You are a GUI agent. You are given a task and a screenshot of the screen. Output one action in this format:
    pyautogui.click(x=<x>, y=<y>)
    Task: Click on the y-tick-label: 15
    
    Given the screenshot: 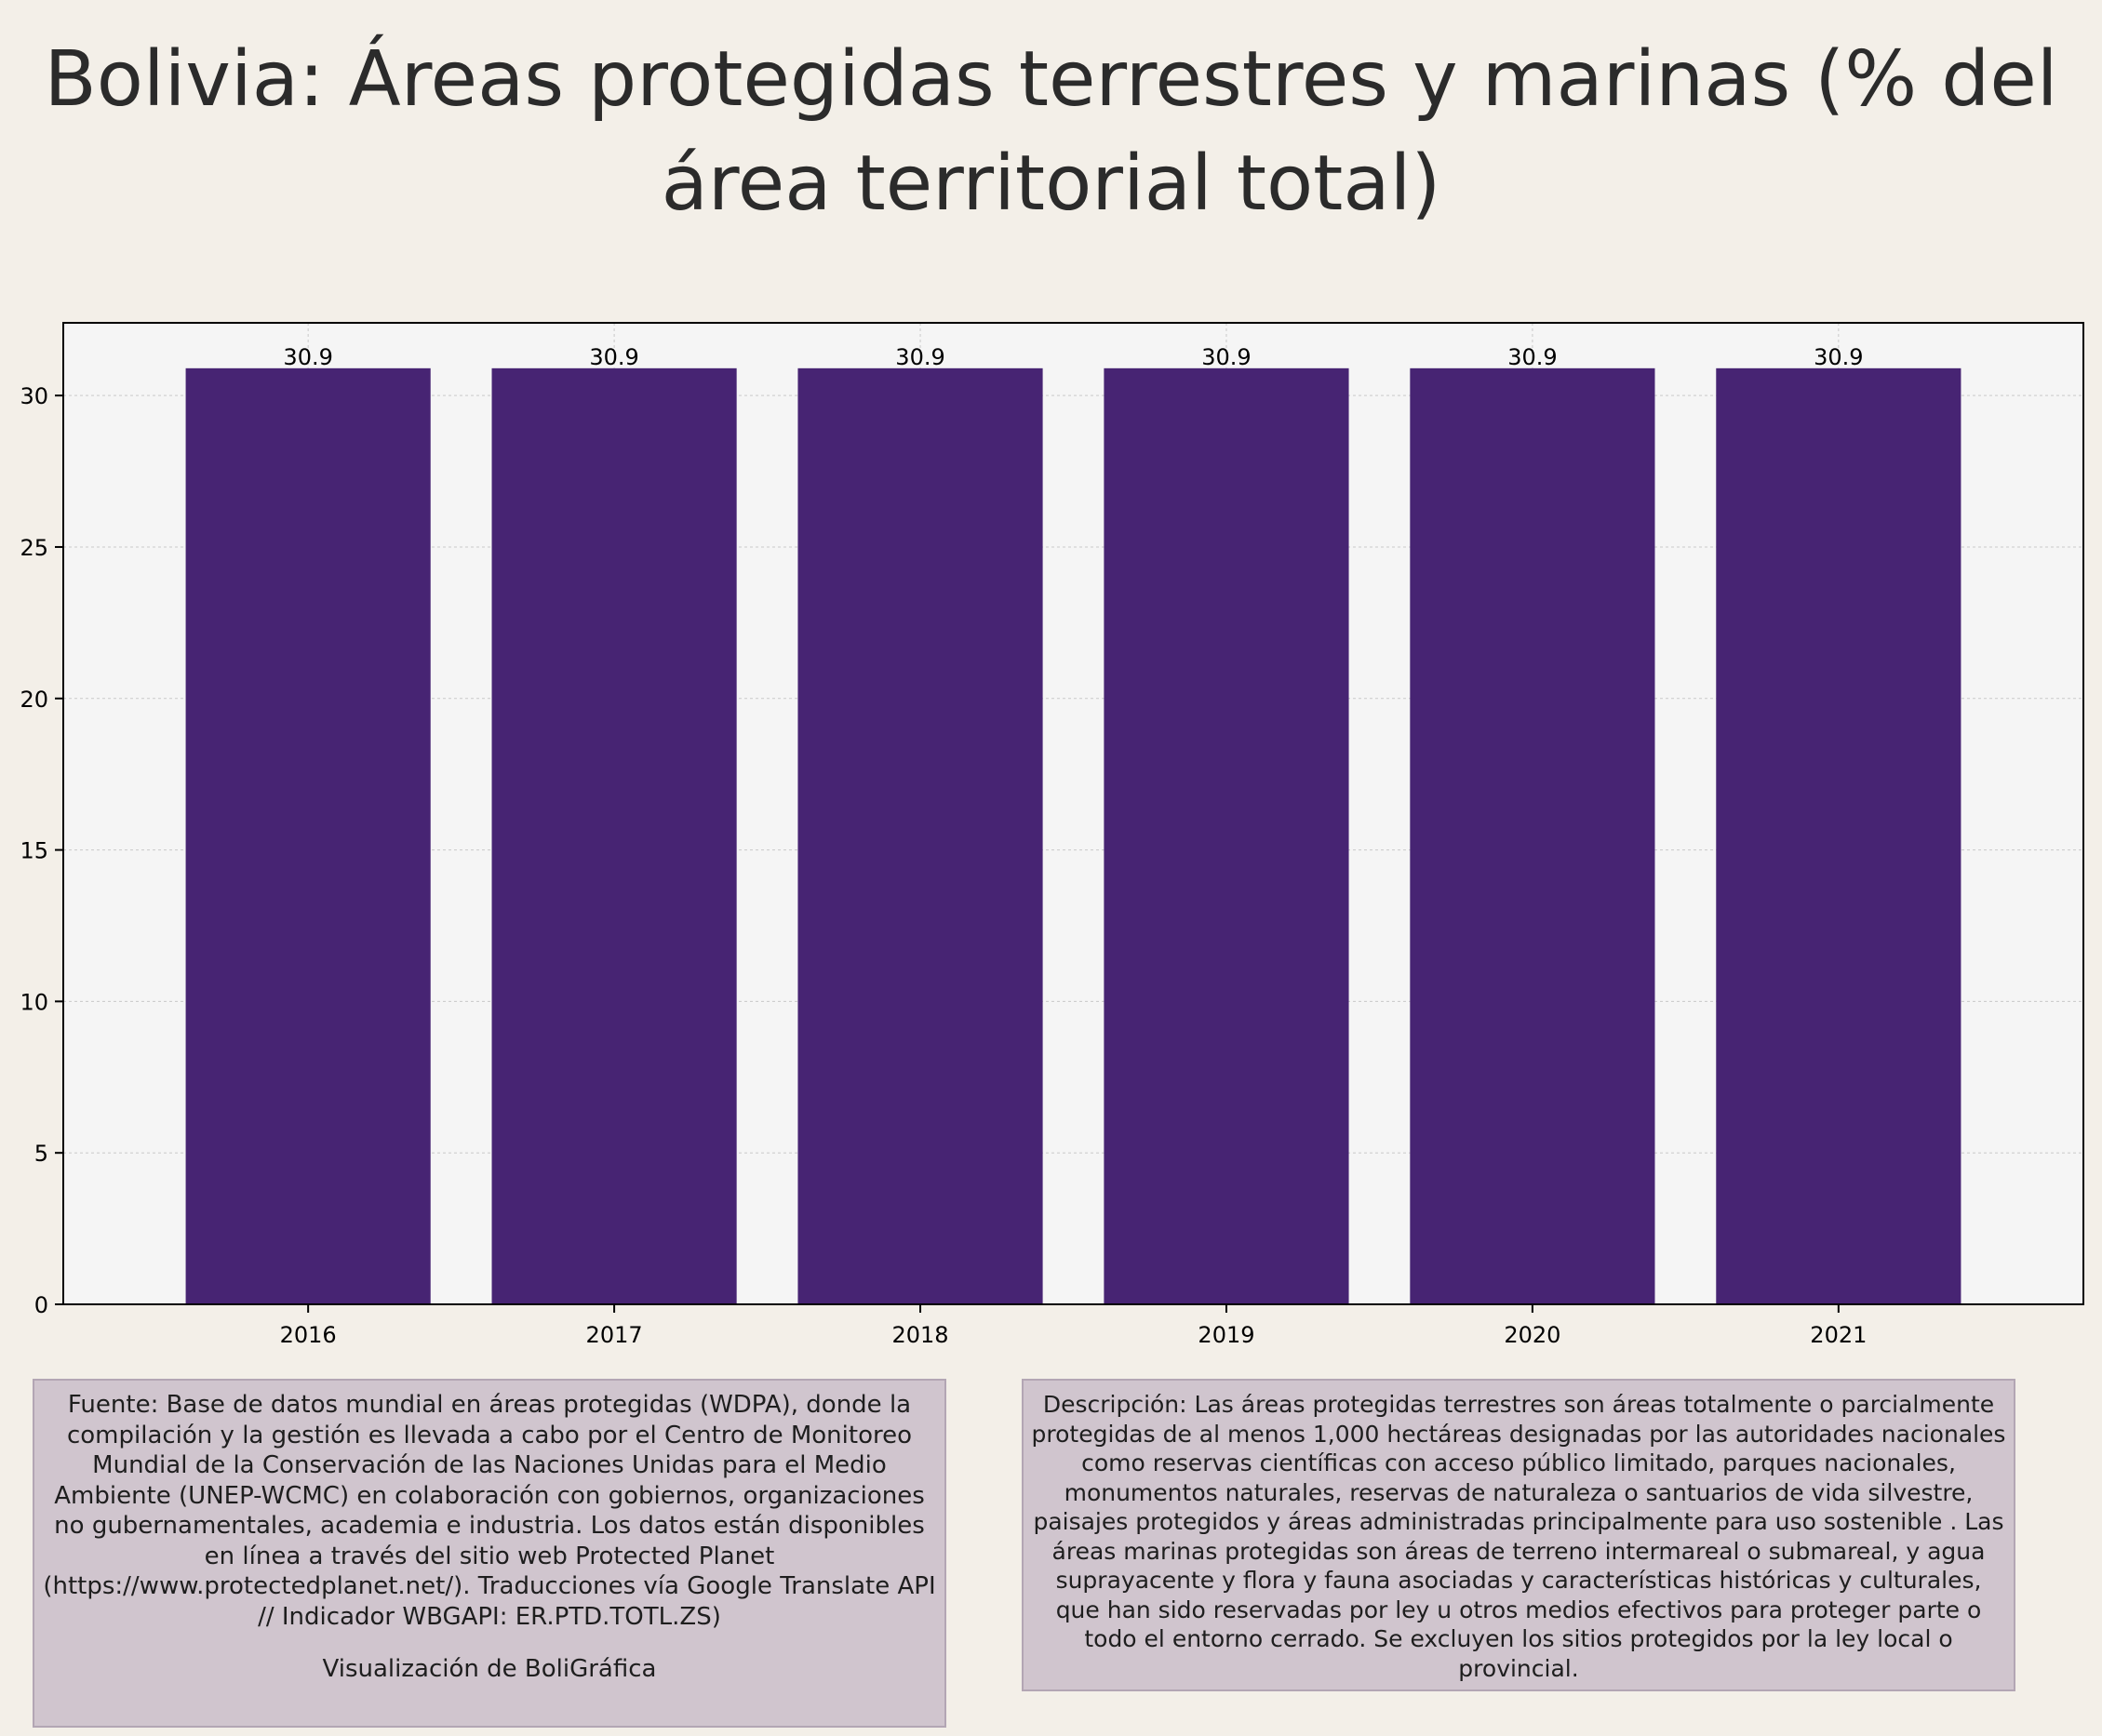 What is the action you would take?
    pyautogui.click(x=34, y=851)
    